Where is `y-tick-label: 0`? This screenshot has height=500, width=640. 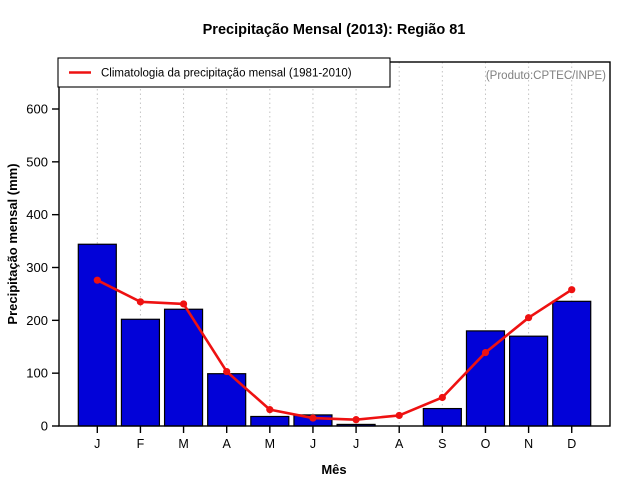 y-tick-label: 0 is located at coordinates (44, 426).